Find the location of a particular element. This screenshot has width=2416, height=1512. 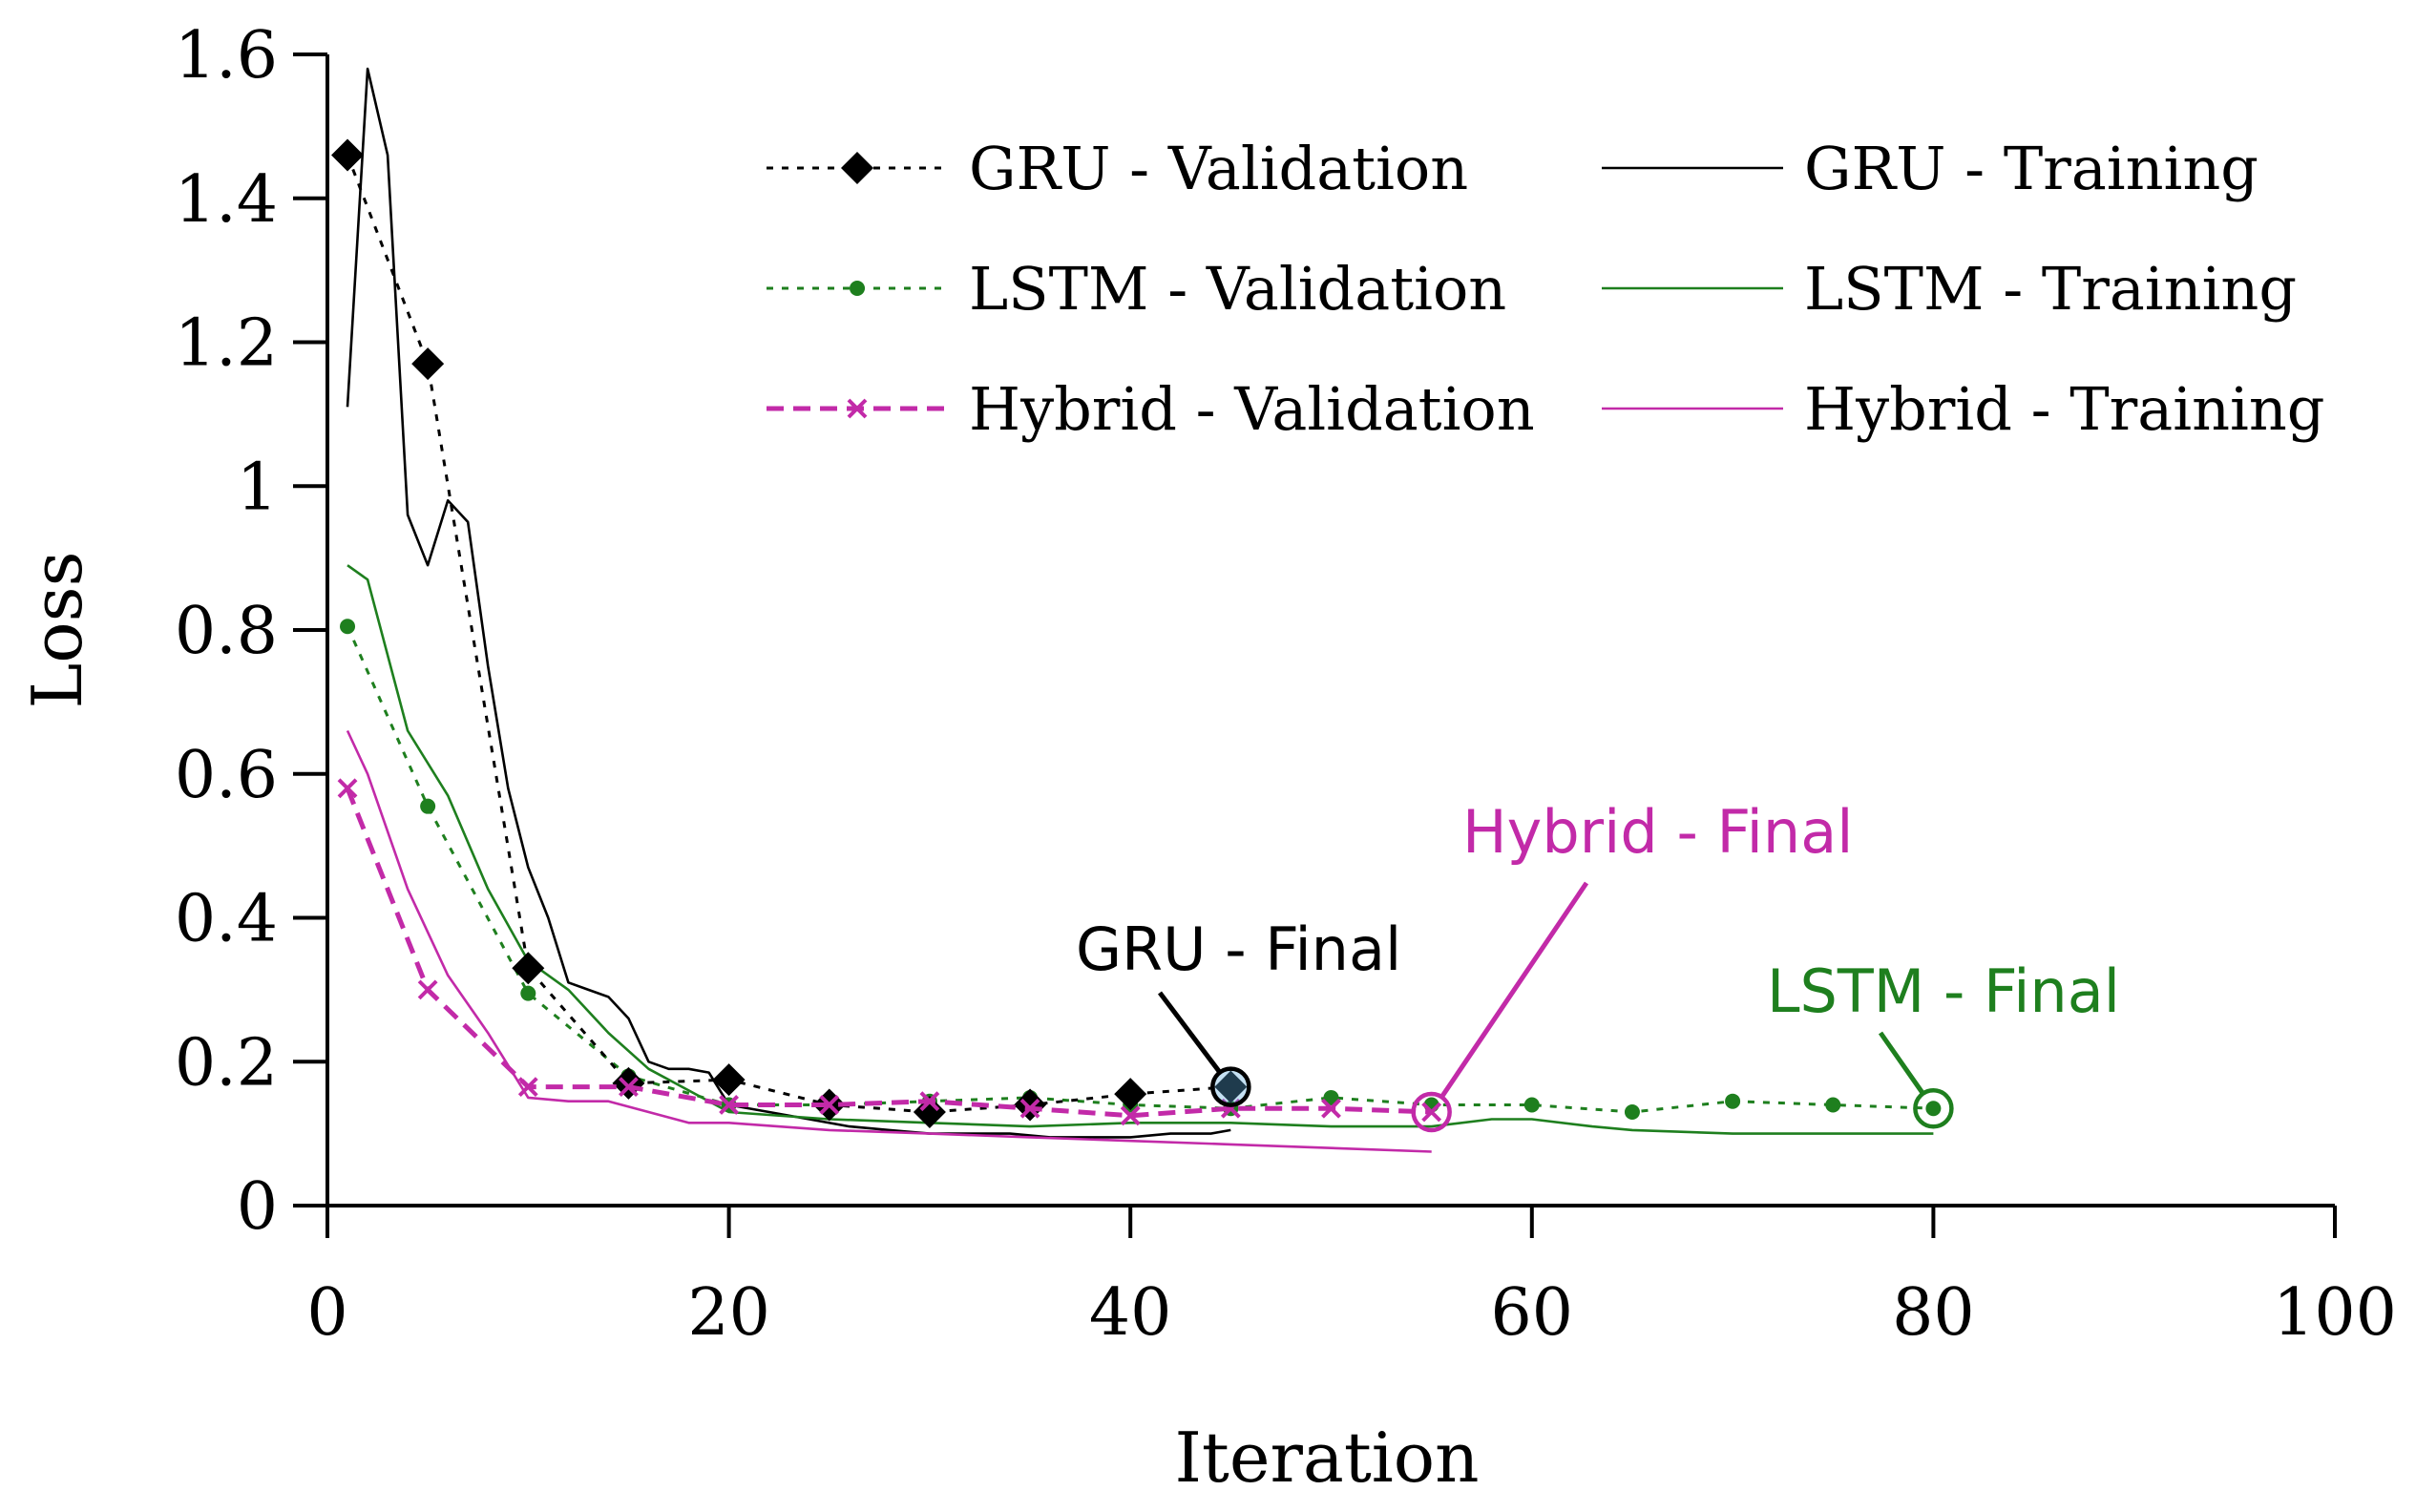

annotations: GRU - Final Hybrid - Final LSTM - Final is located at coordinates (1598, 965).